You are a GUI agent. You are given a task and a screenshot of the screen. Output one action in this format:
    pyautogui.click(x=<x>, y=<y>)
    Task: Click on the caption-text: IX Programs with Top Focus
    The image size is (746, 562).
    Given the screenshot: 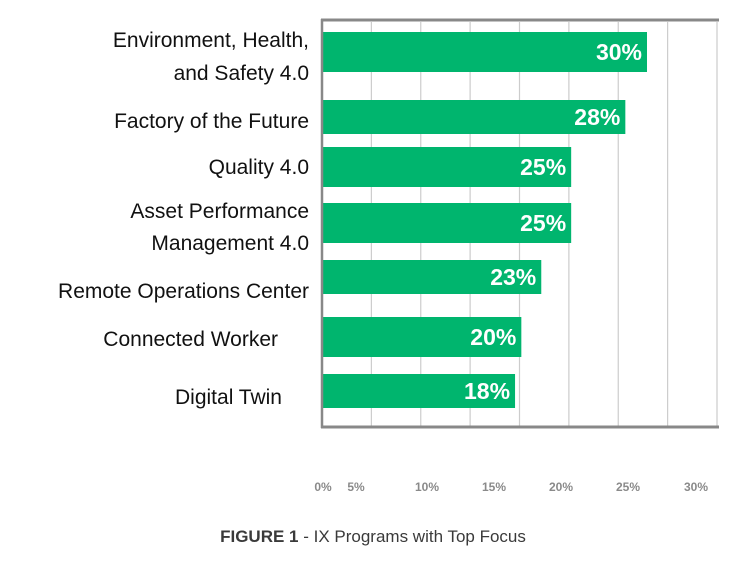 What is the action you would take?
    pyautogui.click(x=419, y=536)
    